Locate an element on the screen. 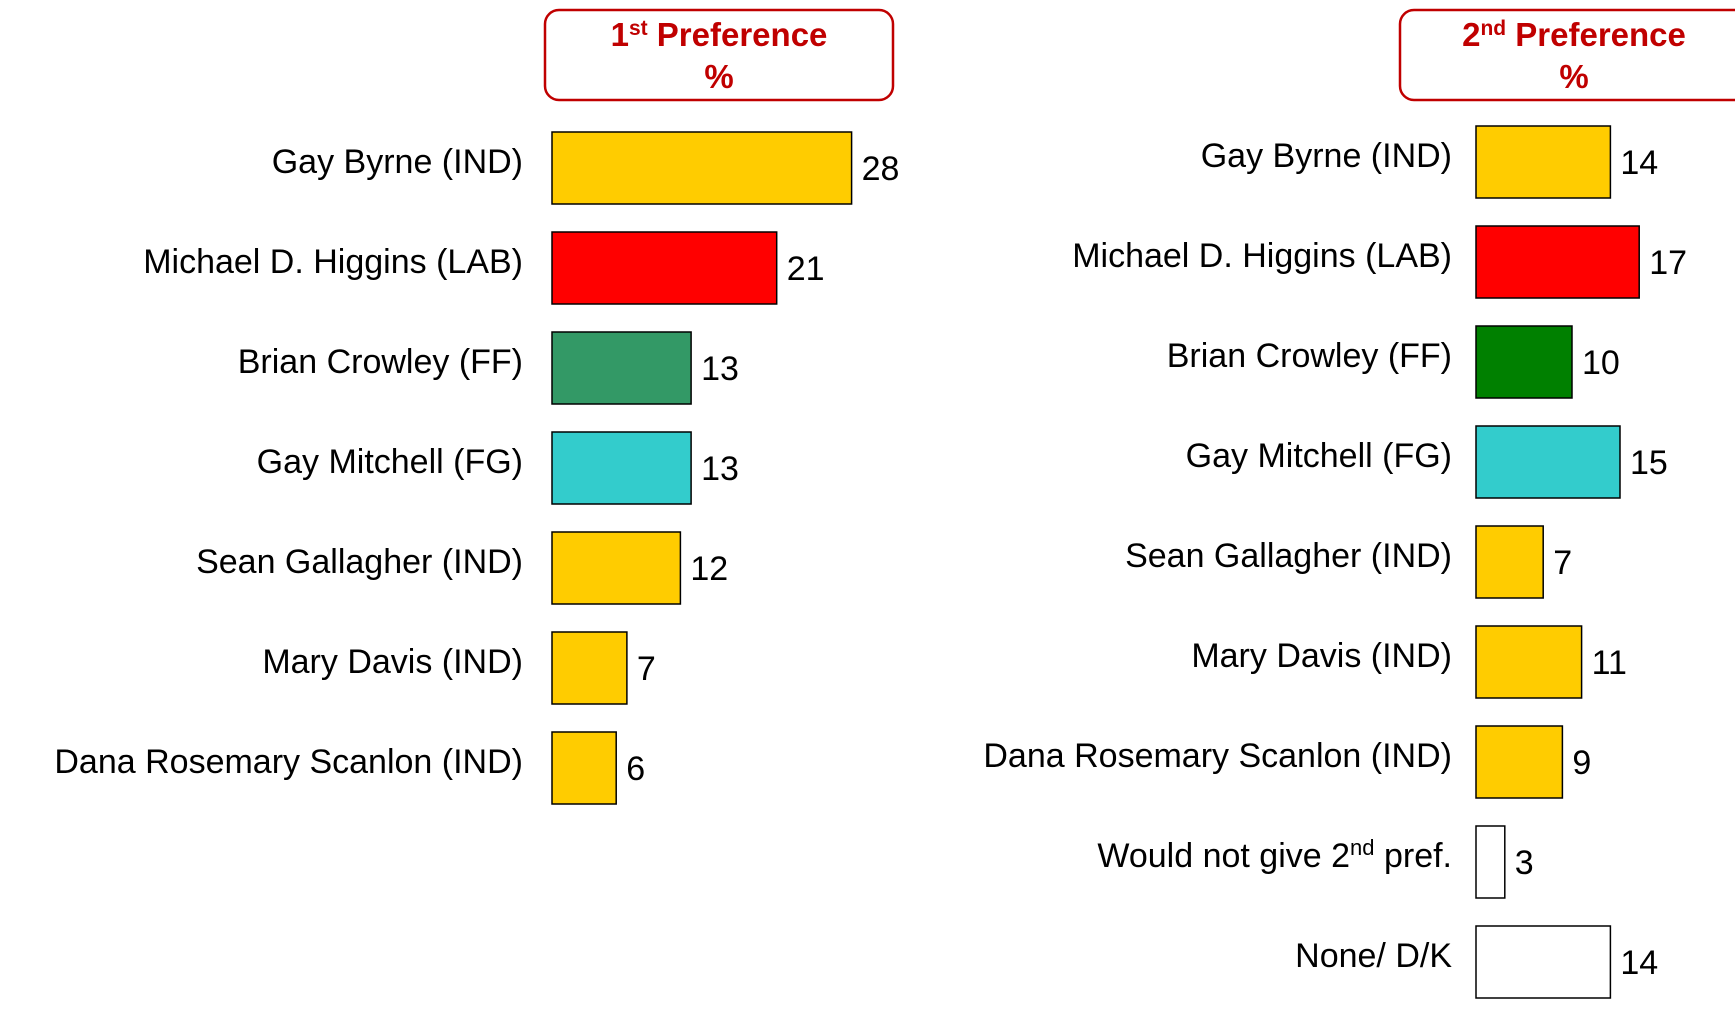  first-preference-category-label: Michael D. Higgins (LAB) is located at coordinates (333, 262).